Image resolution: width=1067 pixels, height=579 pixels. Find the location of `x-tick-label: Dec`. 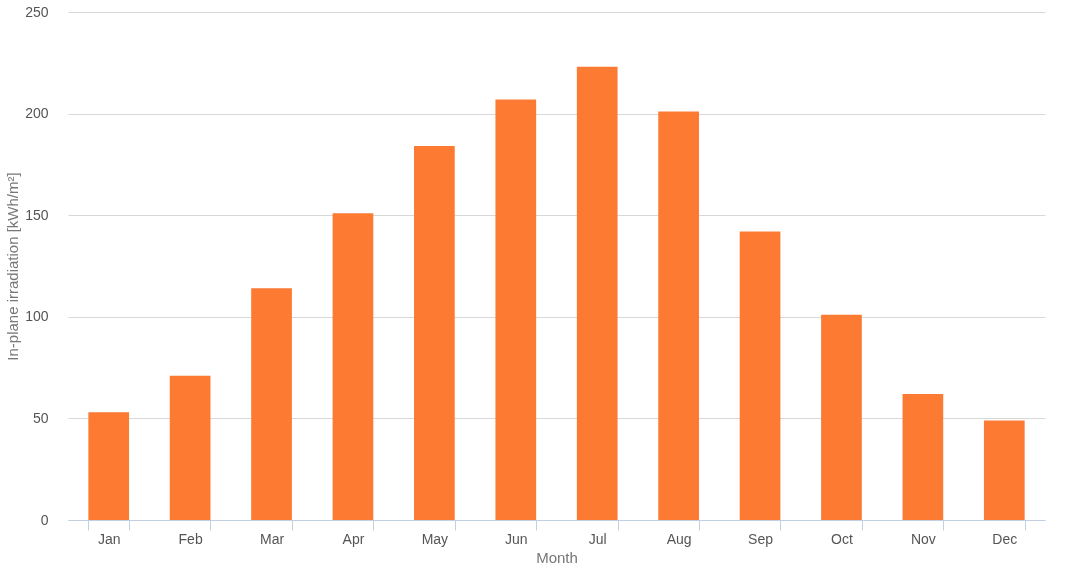

x-tick-label: Dec is located at coordinates (1005, 538).